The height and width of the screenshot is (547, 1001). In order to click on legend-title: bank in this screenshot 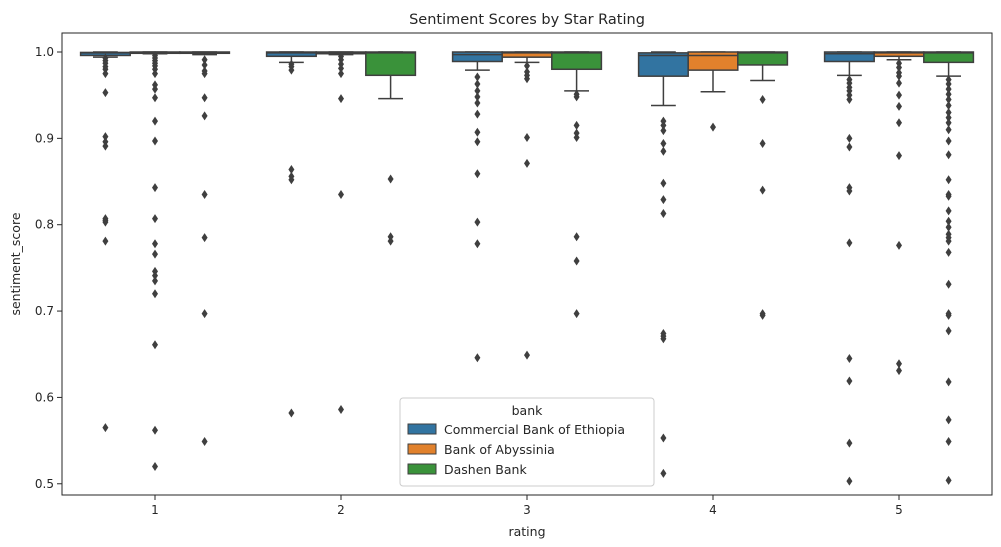, I will do `click(528, 410)`.